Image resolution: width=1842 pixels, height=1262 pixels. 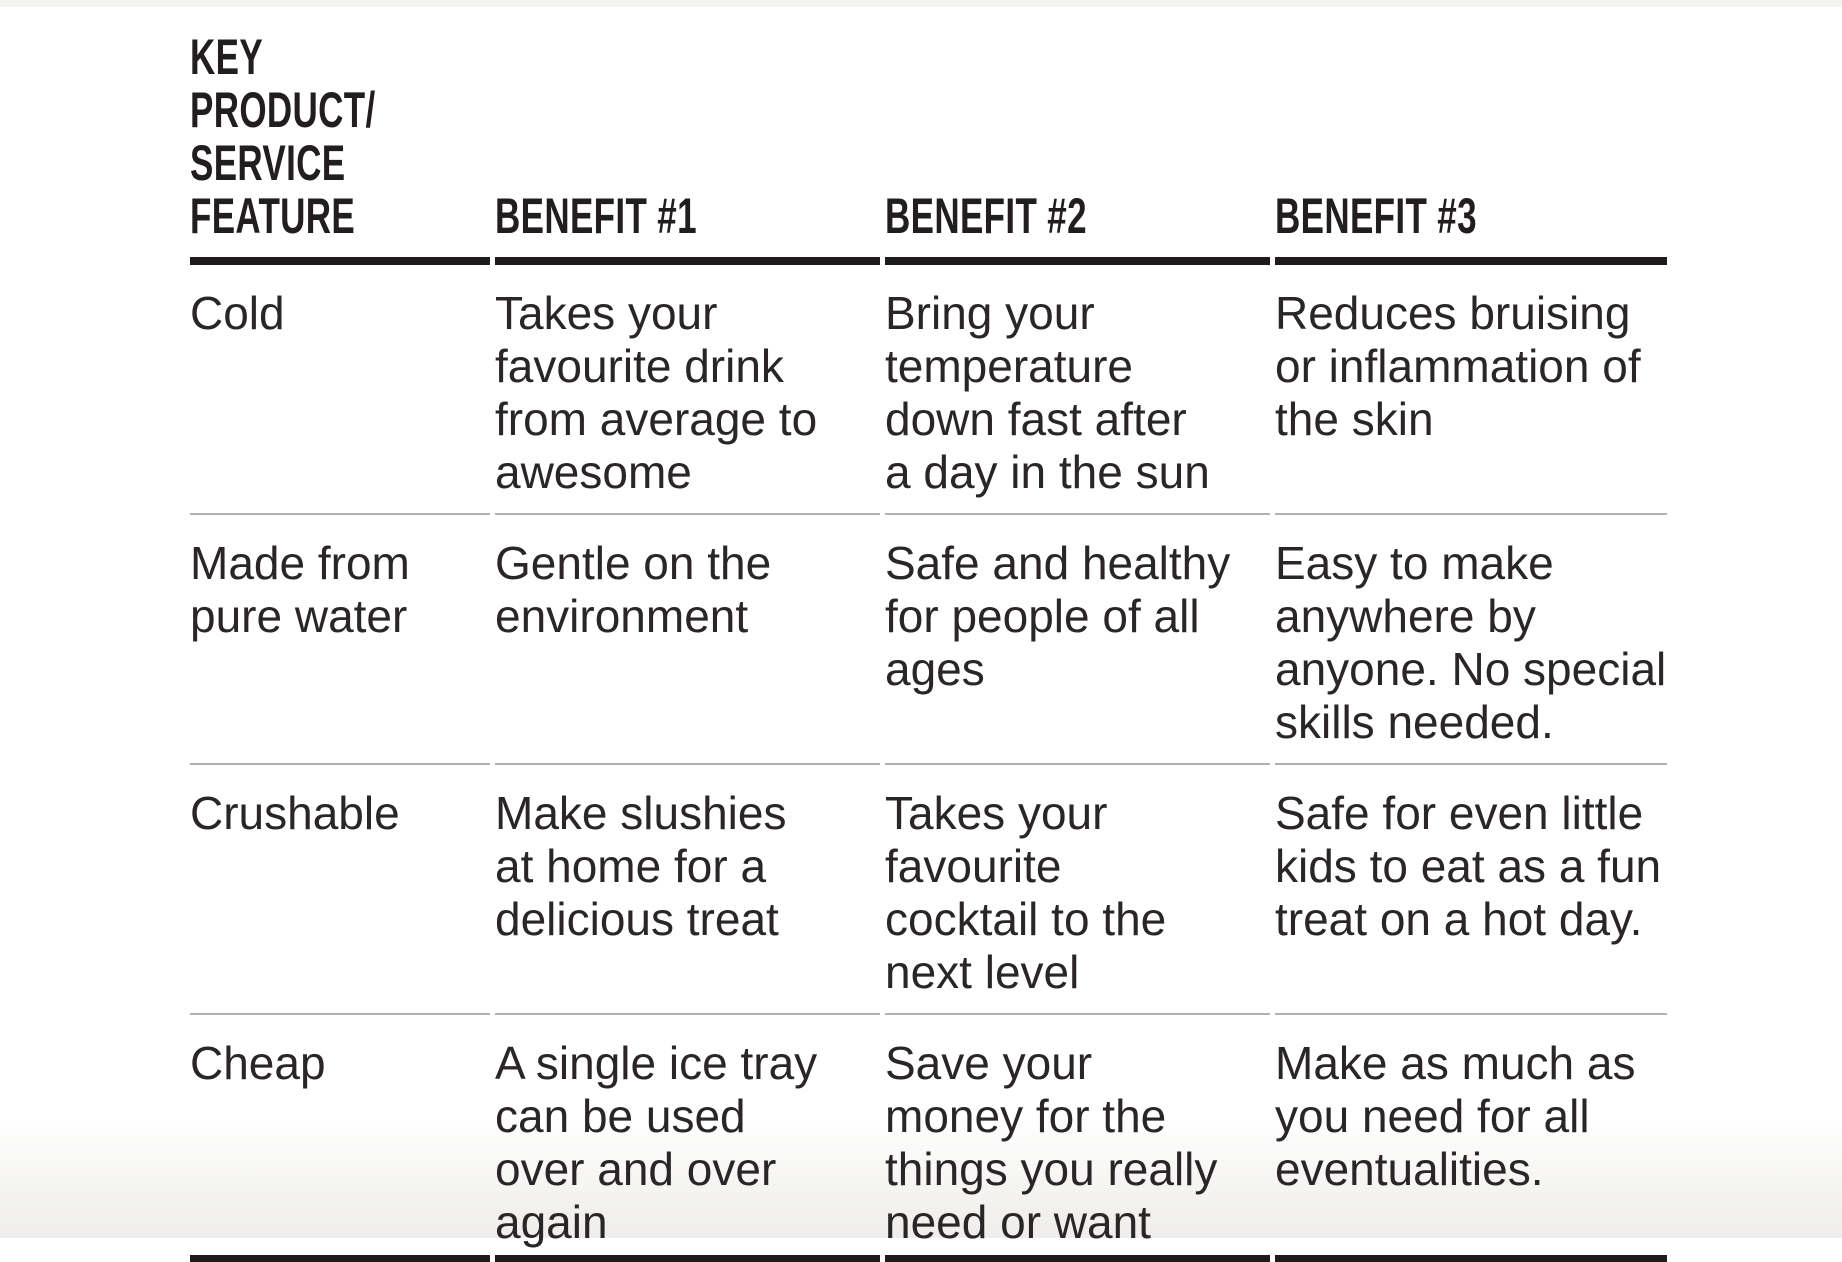 I want to click on feature-cell: Crushable, so click(x=340, y=890).